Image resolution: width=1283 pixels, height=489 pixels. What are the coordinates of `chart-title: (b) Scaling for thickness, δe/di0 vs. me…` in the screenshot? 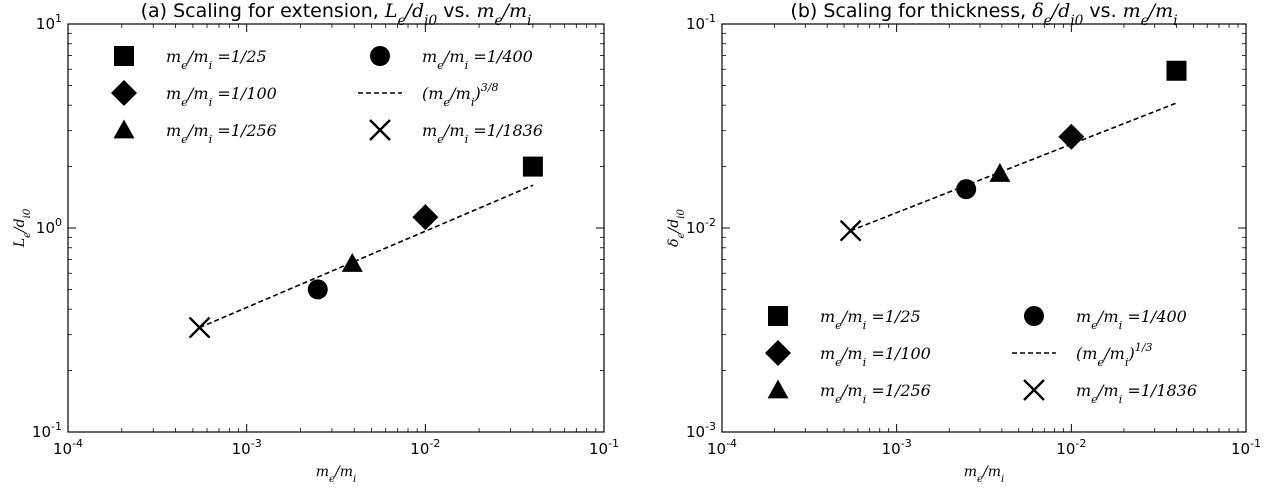 It's located at (983, 14).